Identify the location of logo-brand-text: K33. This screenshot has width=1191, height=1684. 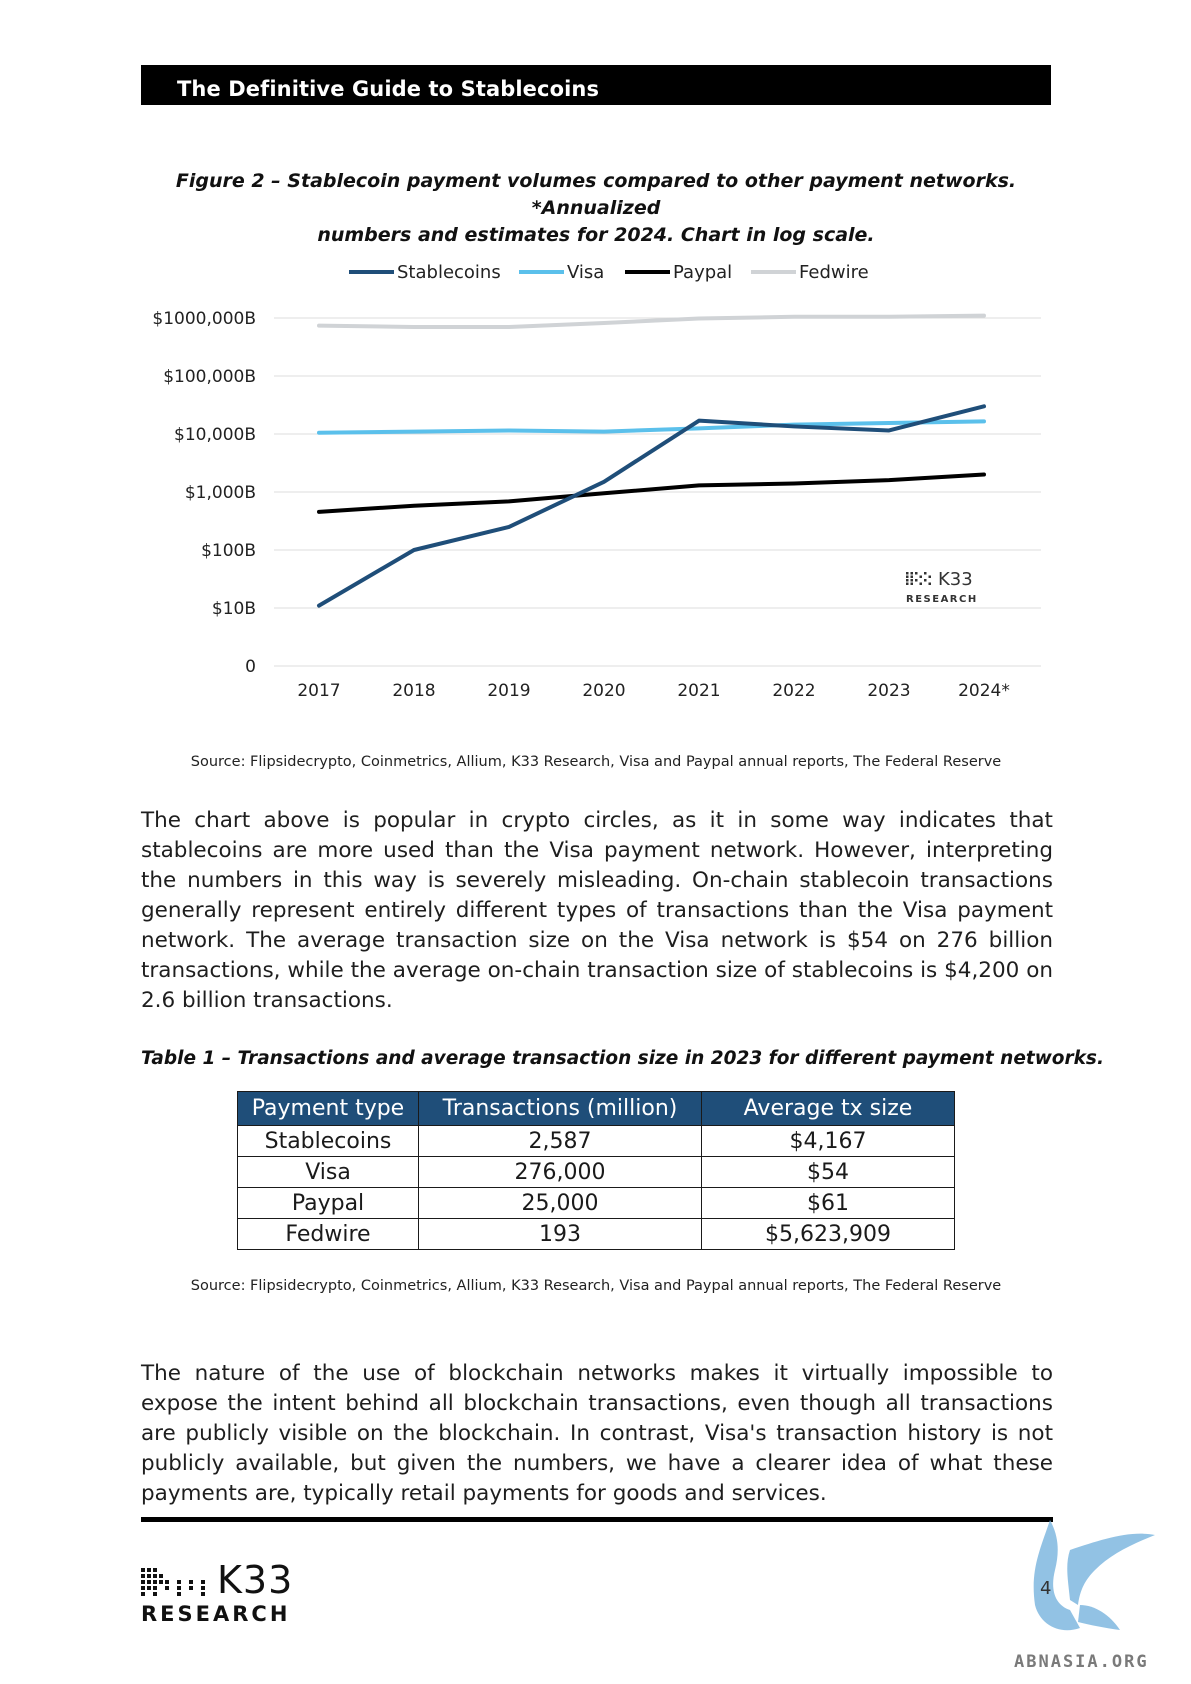
(255, 1580).